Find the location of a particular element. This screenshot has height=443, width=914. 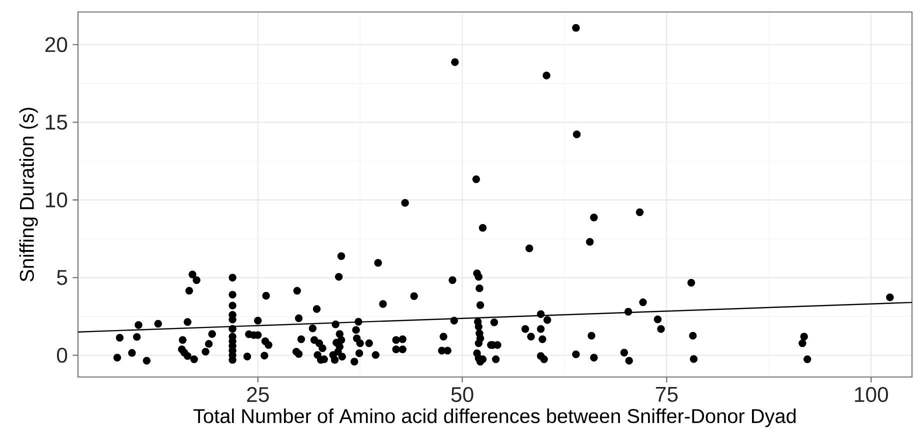

y-tick-label: 5 is located at coordinates (62, 278).